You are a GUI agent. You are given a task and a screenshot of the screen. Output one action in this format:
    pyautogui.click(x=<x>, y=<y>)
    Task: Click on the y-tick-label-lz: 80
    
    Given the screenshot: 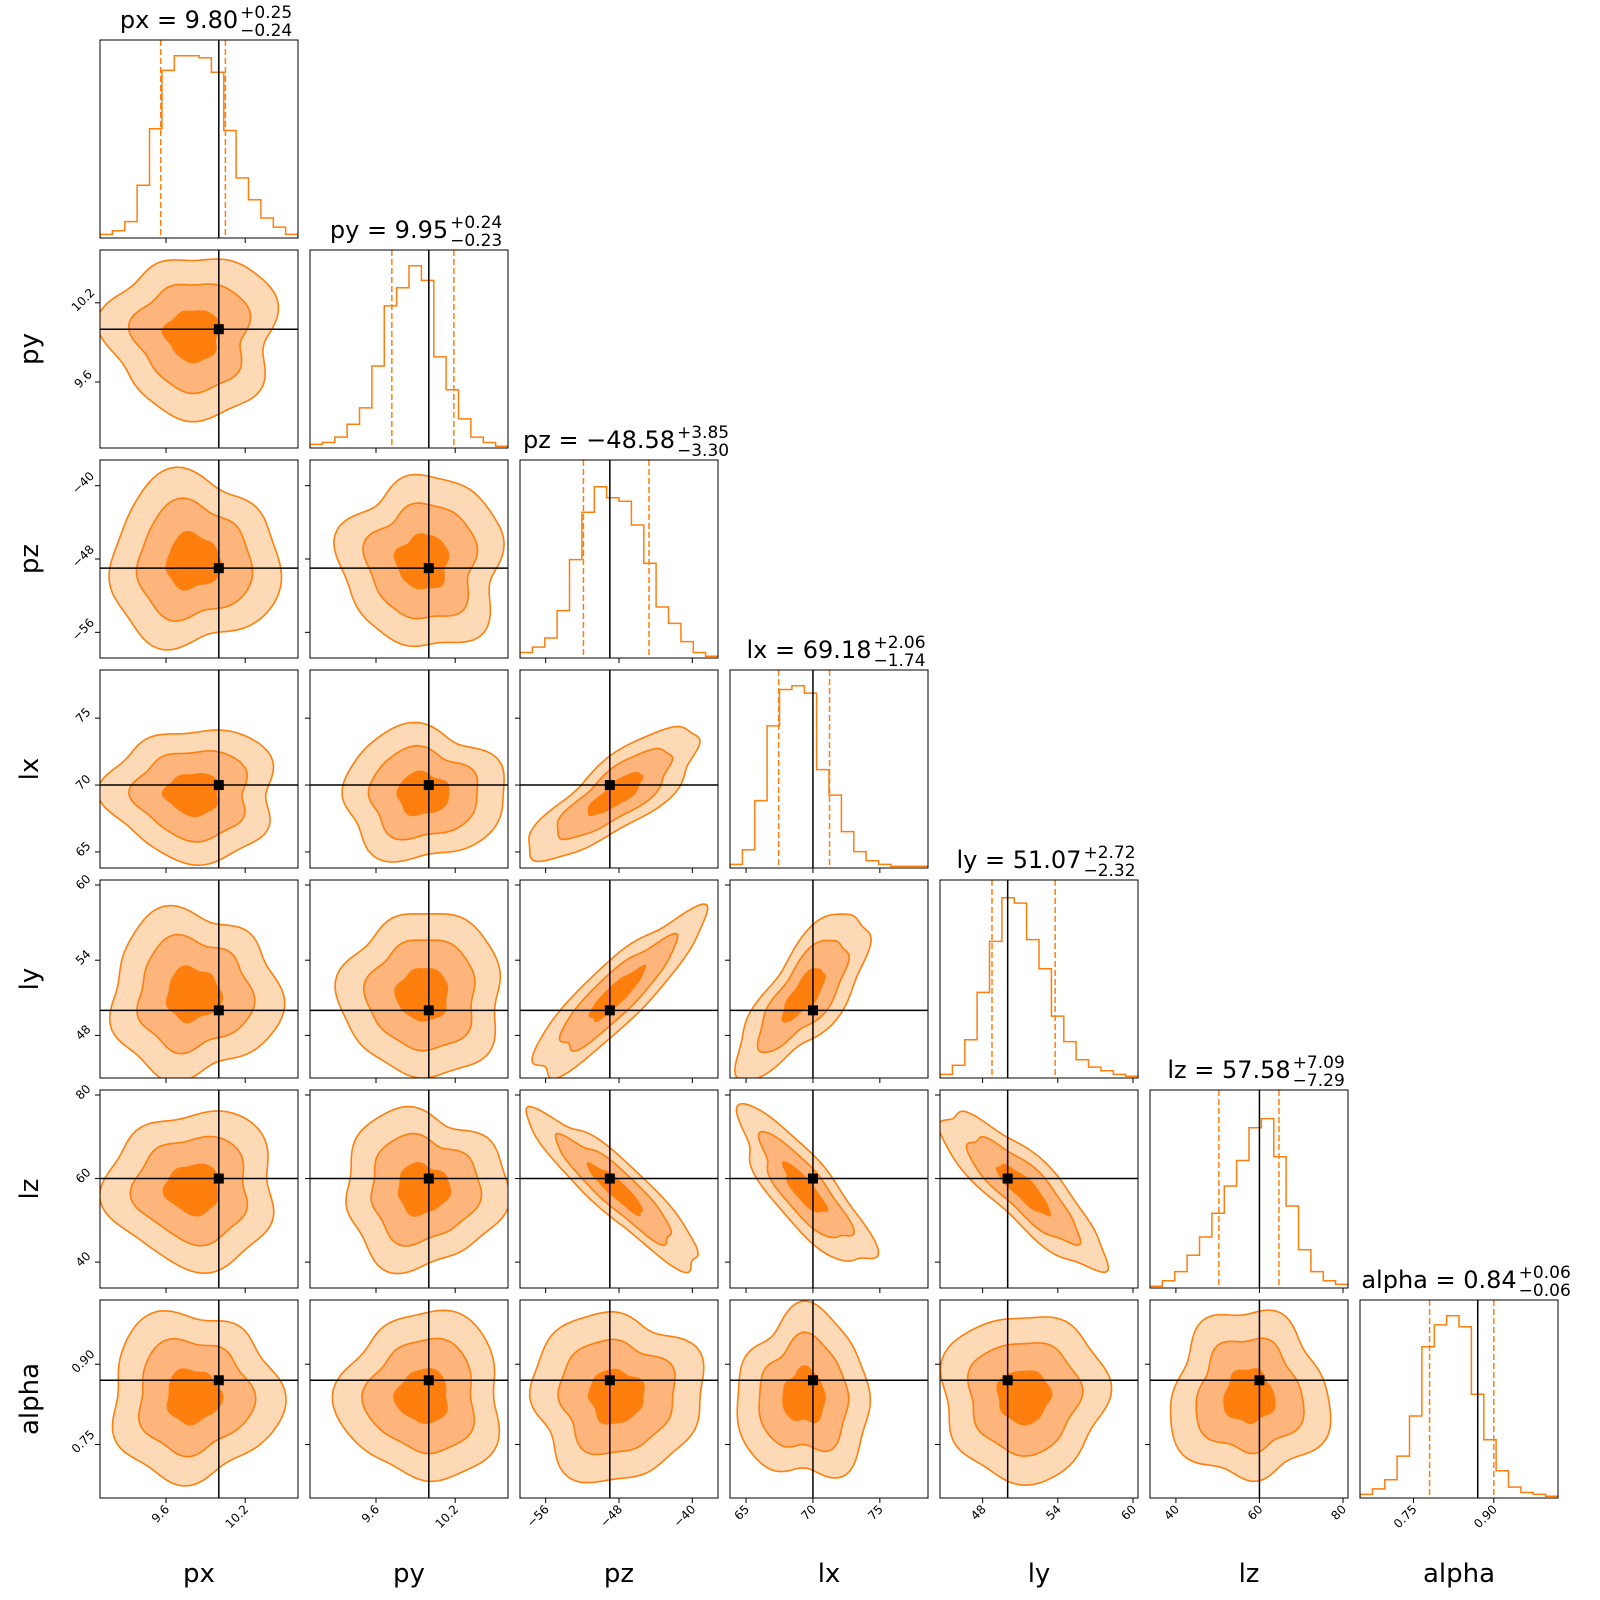 What is the action you would take?
    pyautogui.click(x=83, y=1092)
    